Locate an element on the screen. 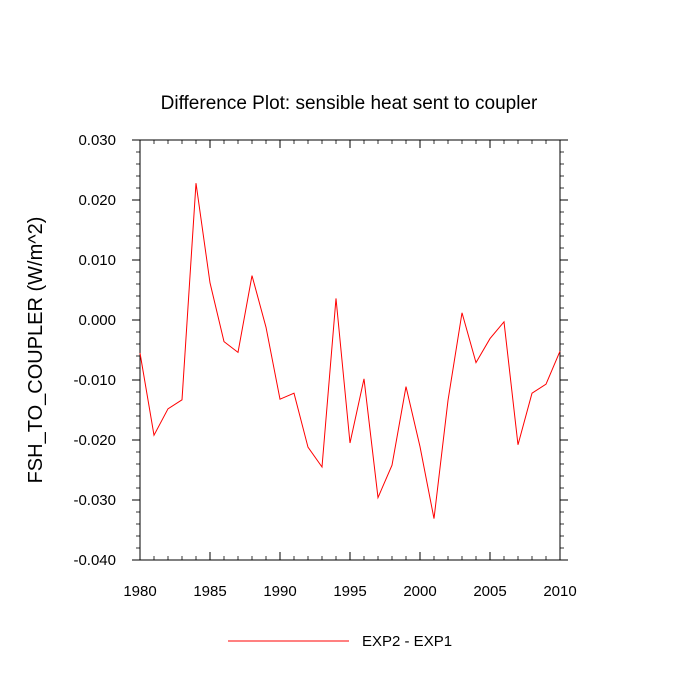  x-tick-label: 1980 is located at coordinates (139, 591).